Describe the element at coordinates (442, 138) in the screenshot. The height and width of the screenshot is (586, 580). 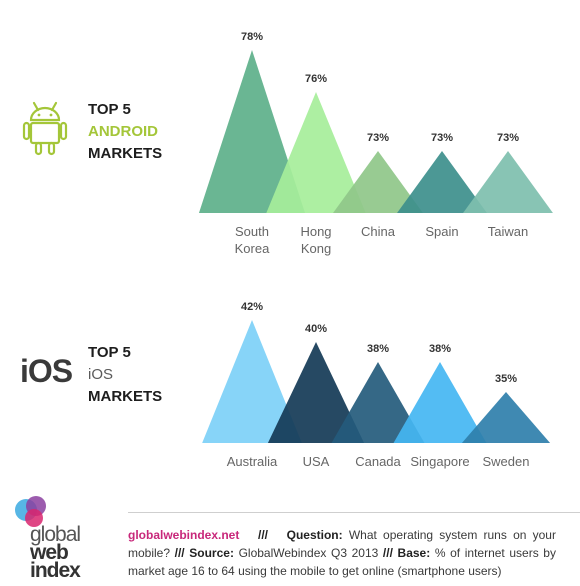
I see `android-value-label-3: 73%` at that location.